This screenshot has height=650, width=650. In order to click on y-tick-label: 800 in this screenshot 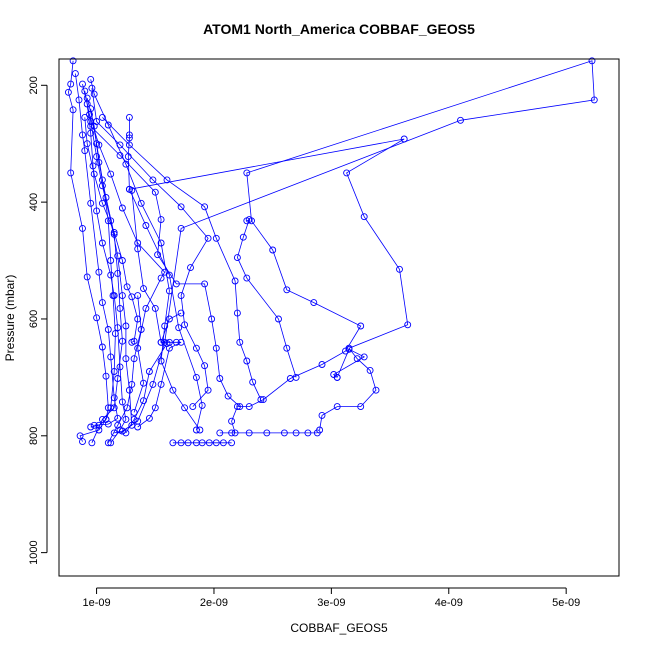, I will do `click(34, 436)`.